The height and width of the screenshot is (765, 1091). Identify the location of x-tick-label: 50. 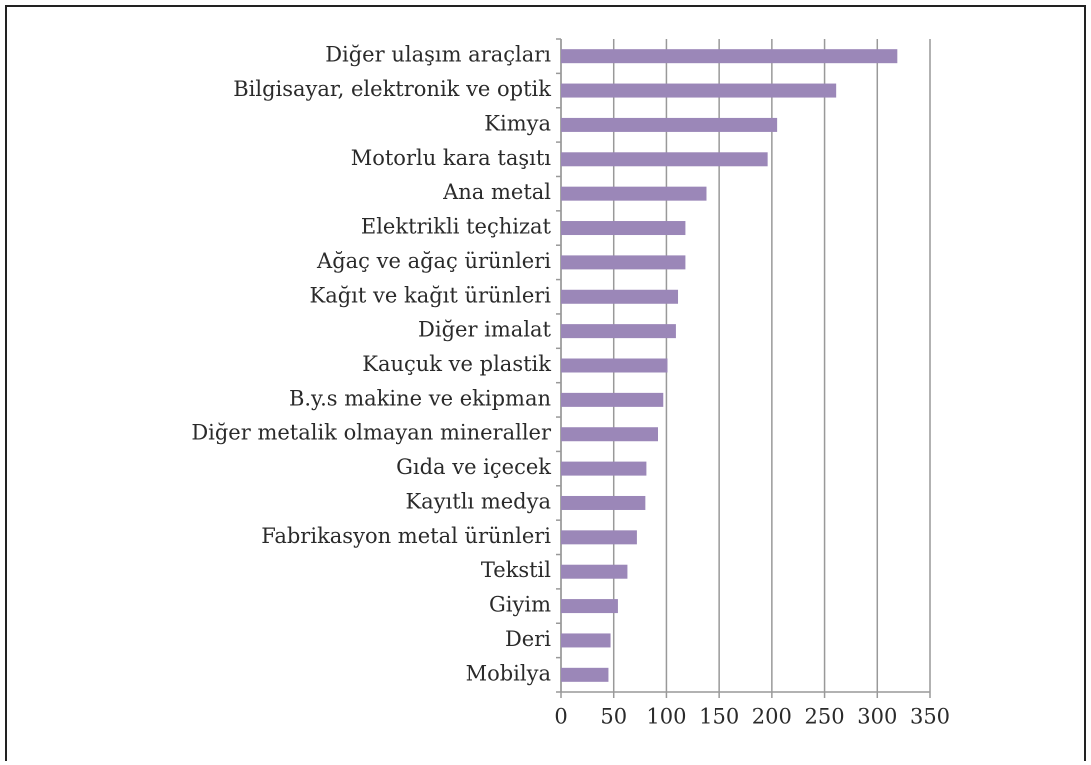
(613, 717).